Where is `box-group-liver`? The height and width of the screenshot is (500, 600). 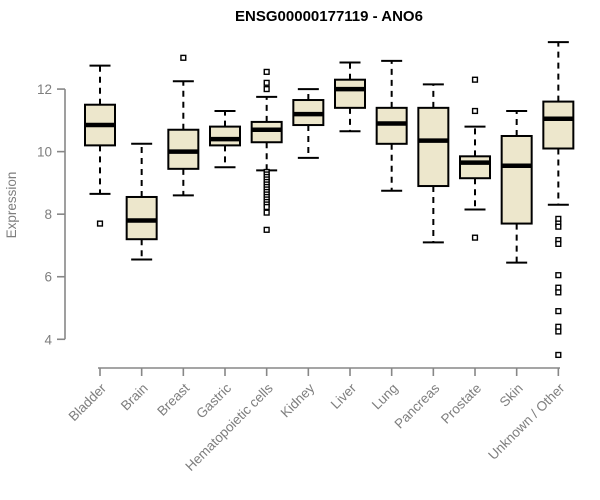
box-group-liver is located at coordinates (350, 97).